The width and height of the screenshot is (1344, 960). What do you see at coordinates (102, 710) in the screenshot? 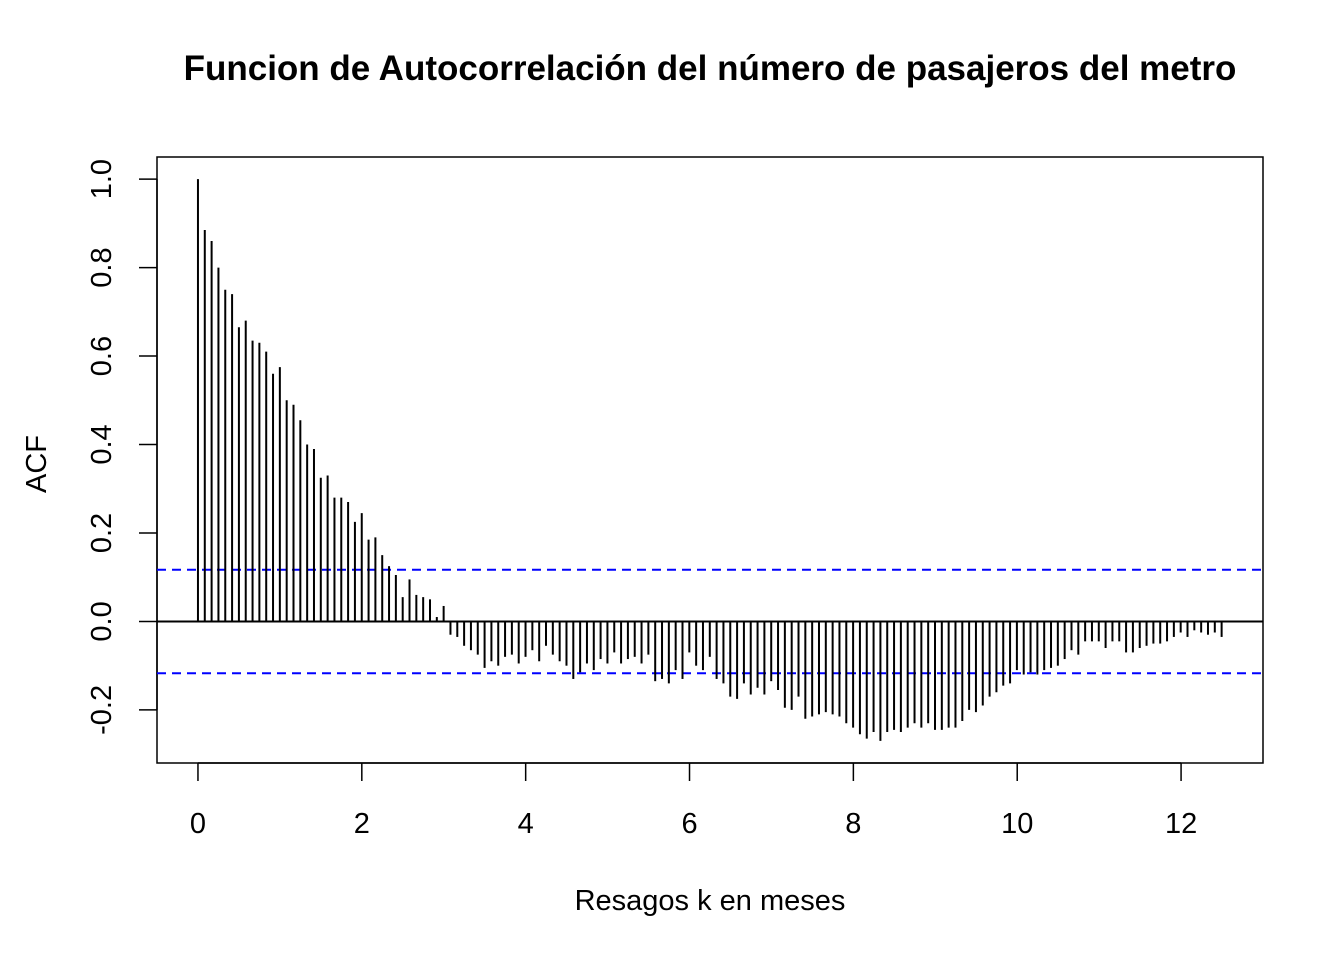
I see `y-tick-label: -0.2` at bounding box center [102, 710].